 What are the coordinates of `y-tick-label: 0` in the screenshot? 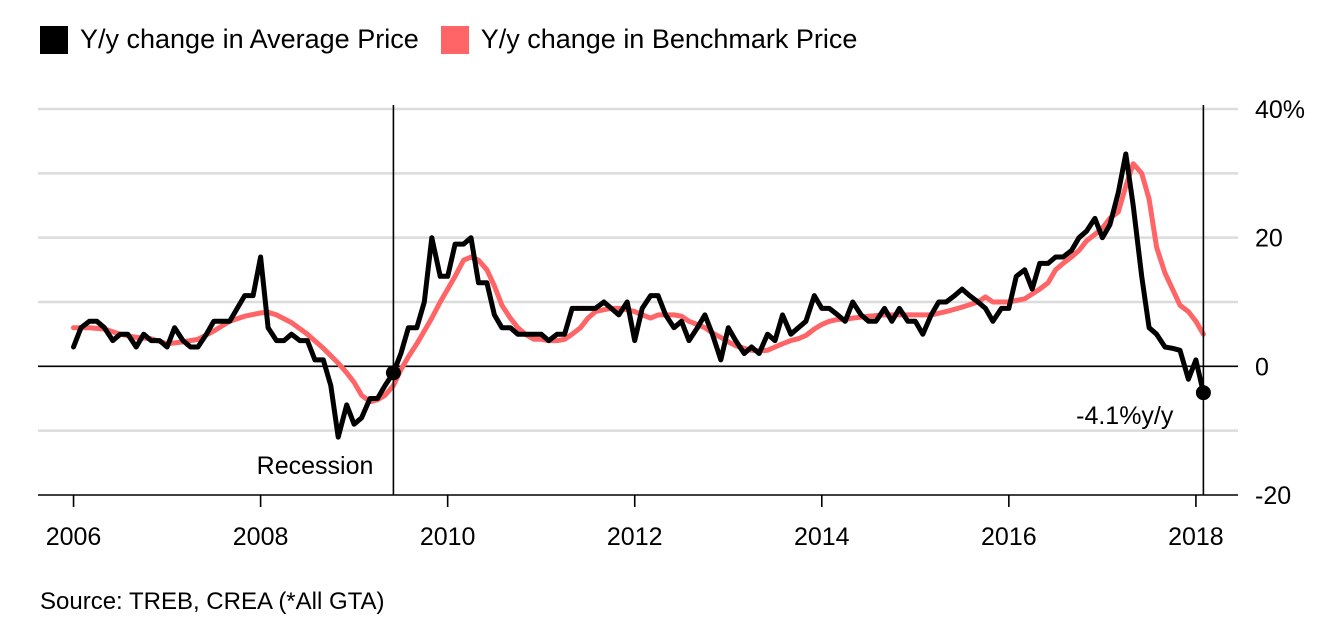 It's located at (1262, 367).